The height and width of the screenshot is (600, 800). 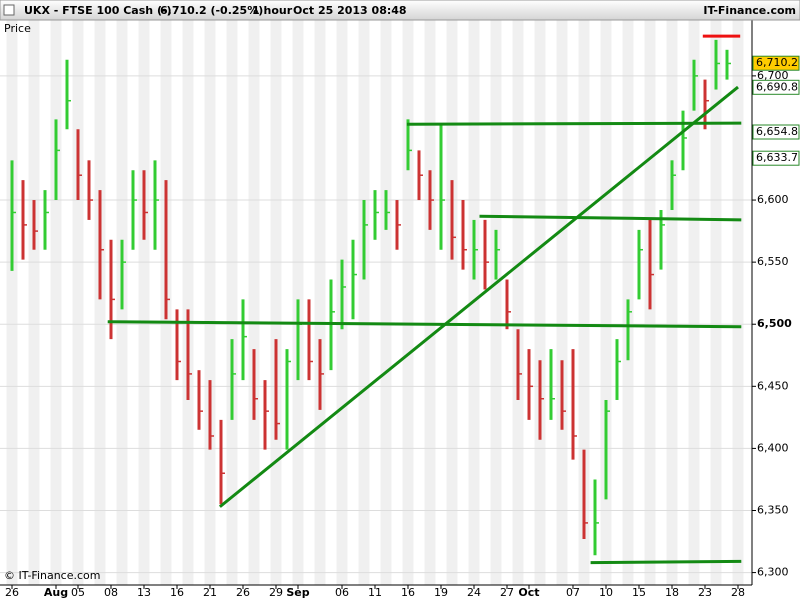 I want to click on price-label: 6,690.8, so click(x=777, y=86).